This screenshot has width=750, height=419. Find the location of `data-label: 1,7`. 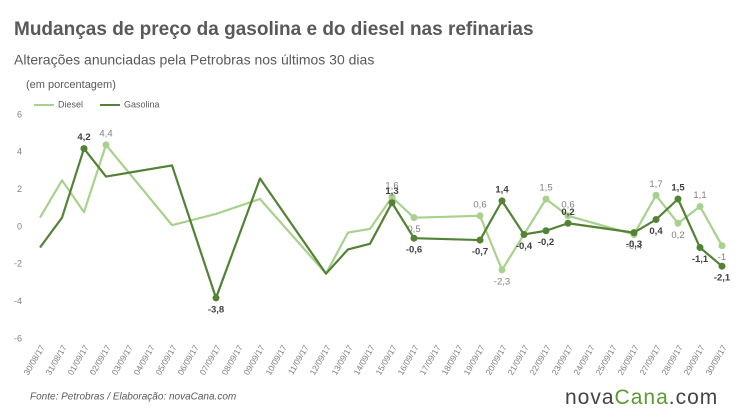

data-label: 1,7 is located at coordinates (655, 184).